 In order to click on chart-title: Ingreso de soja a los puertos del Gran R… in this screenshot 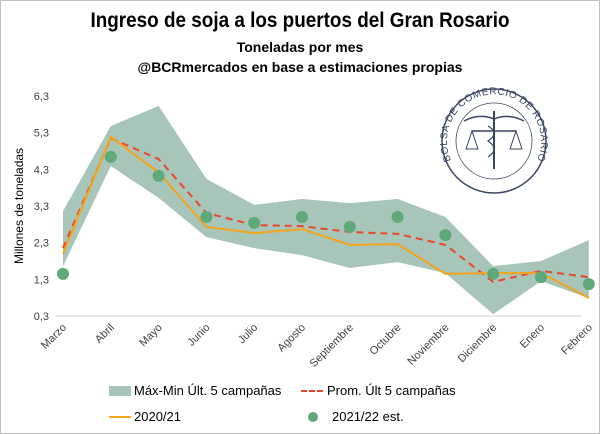, I will do `click(300, 20)`.